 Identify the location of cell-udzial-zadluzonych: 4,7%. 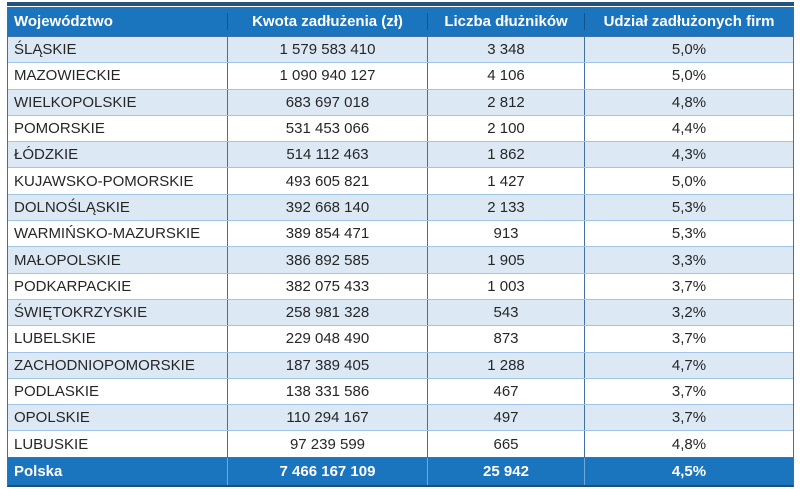
(688, 365).